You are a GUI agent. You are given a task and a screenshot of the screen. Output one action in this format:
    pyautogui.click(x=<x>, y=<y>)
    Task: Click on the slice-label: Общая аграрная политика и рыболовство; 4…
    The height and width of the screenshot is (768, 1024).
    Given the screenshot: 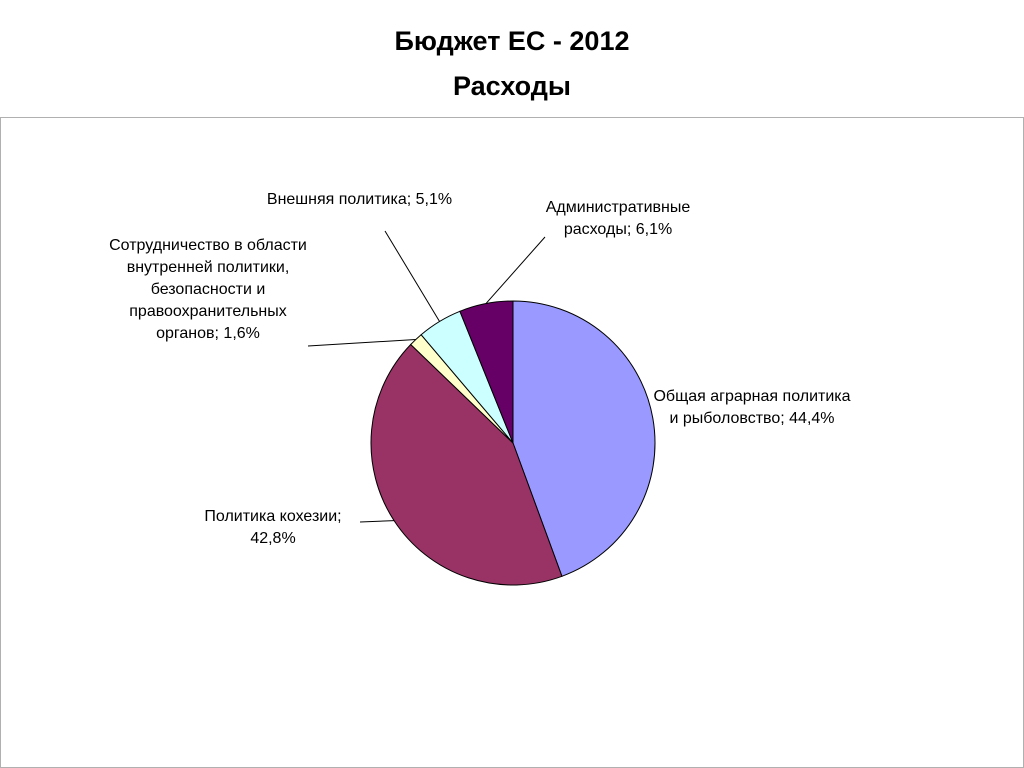 What is the action you would take?
    pyautogui.click(x=752, y=408)
    